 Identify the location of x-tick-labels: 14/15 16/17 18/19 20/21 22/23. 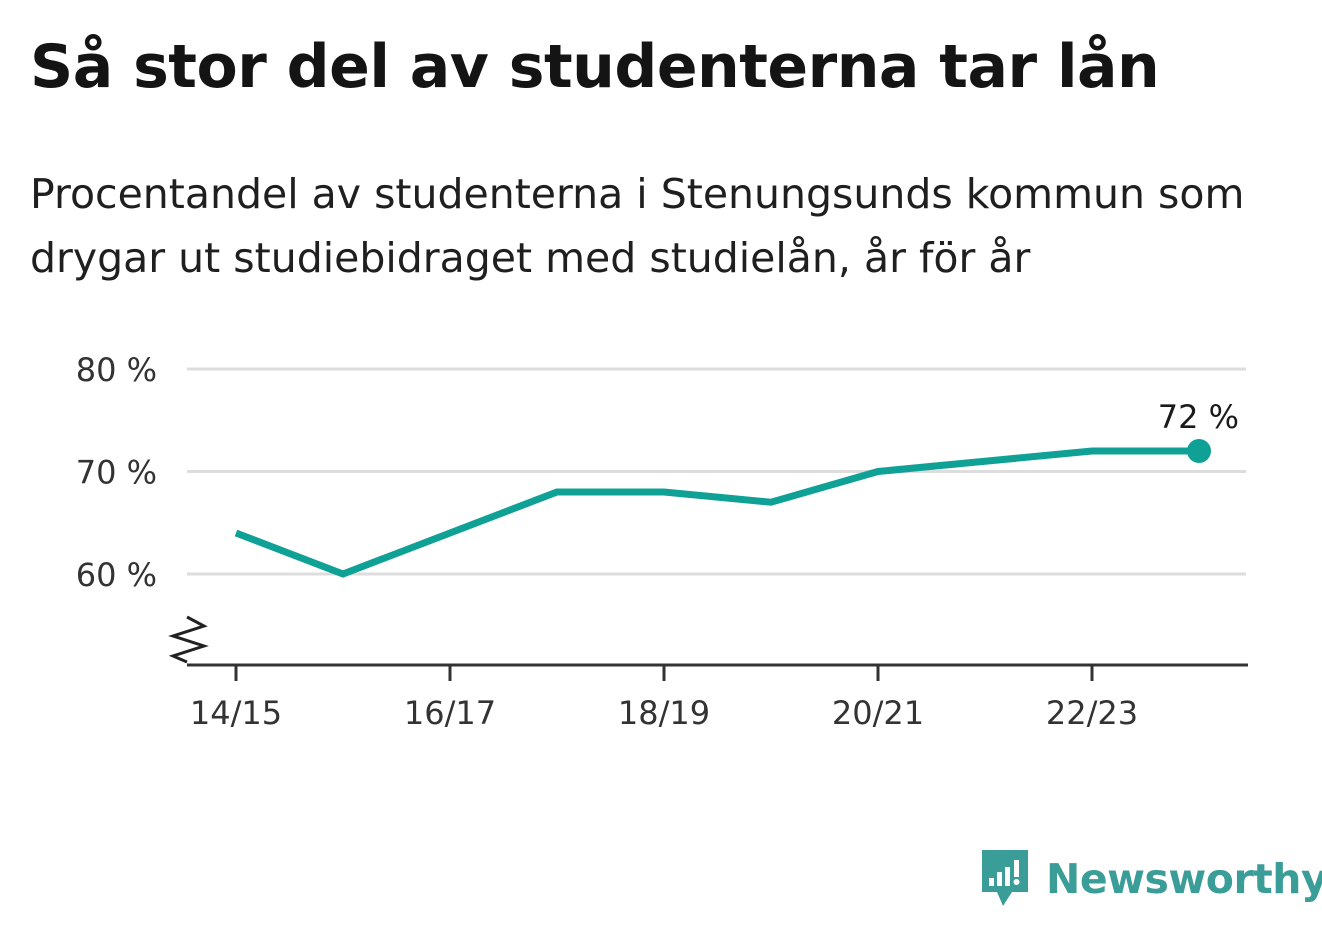
(664, 713).